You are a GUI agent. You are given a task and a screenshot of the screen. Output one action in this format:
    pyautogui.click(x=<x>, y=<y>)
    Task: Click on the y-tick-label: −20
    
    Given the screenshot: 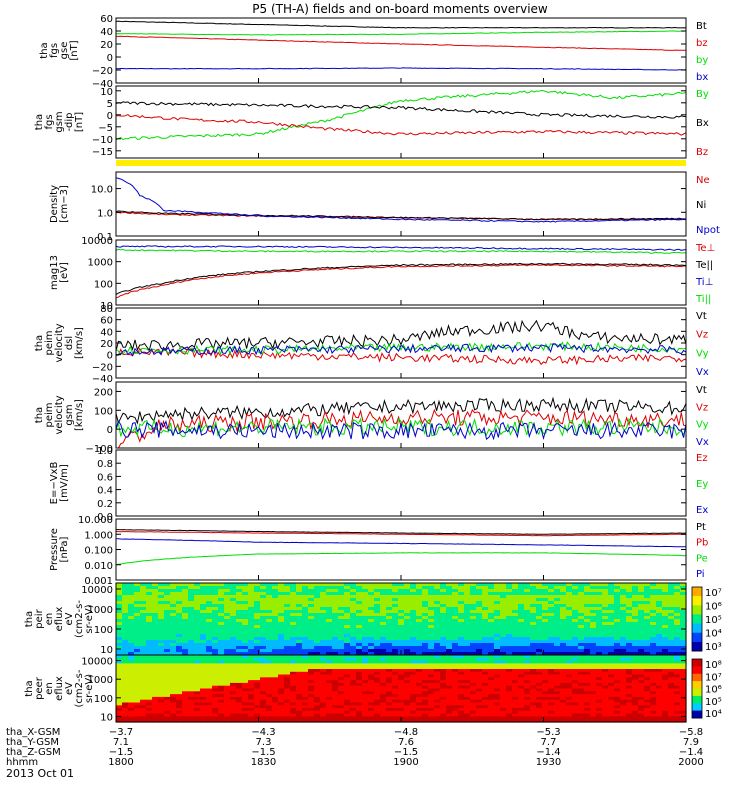 What is the action you would take?
    pyautogui.click(x=102, y=71)
    